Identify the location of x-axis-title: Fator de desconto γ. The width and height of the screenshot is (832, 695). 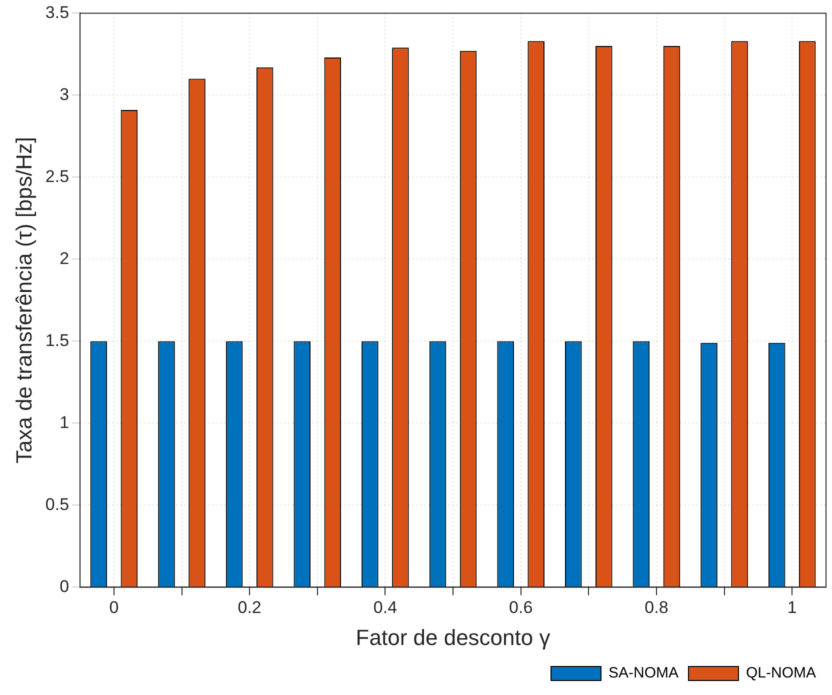
(453, 637).